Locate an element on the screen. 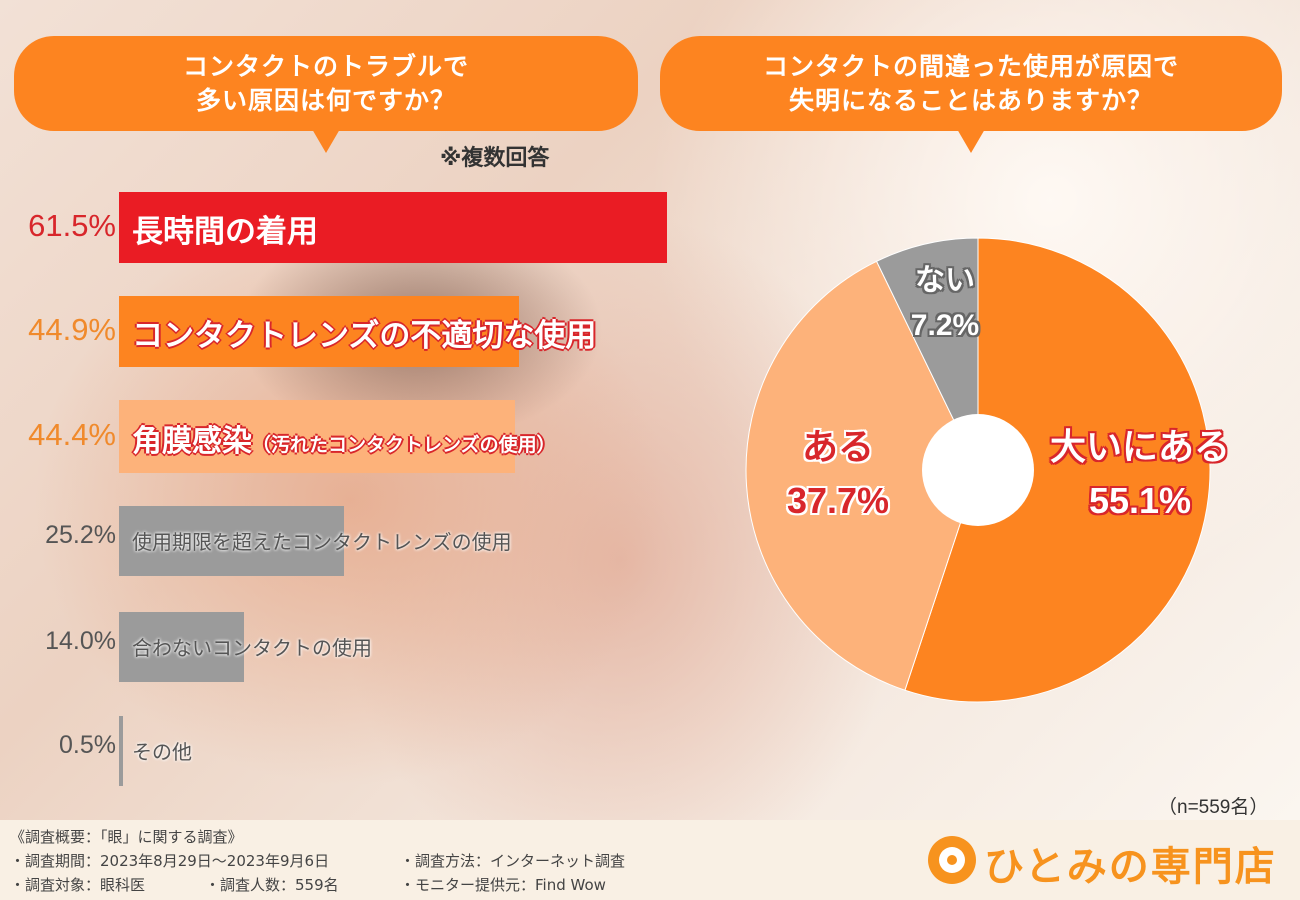 This screenshot has width=1300, height=900. bar-category-label-2: コンタクトレンズの不適切な使用 is located at coordinates (364, 335).